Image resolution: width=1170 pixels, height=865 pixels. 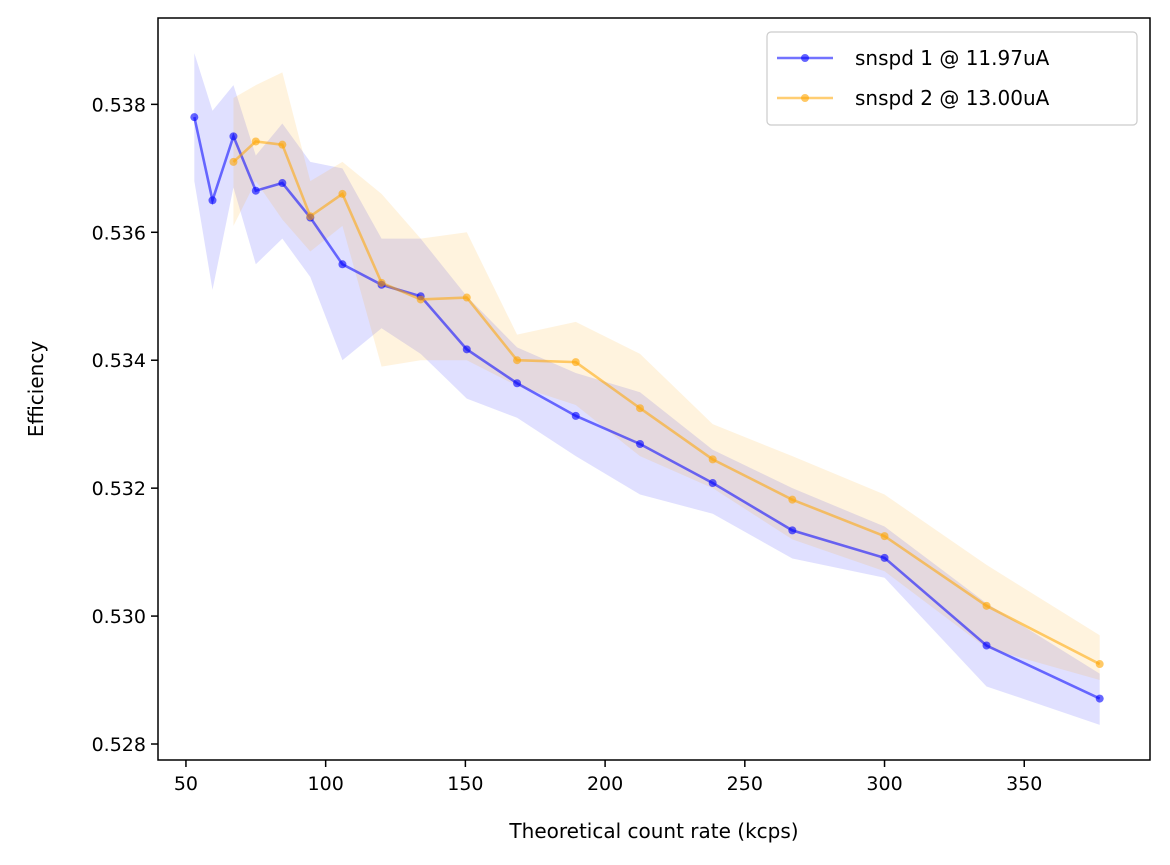 What do you see at coordinates (952, 98) in the screenshot?
I see `legend-label-2: snspd 2 @ 13.00uA` at bounding box center [952, 98].